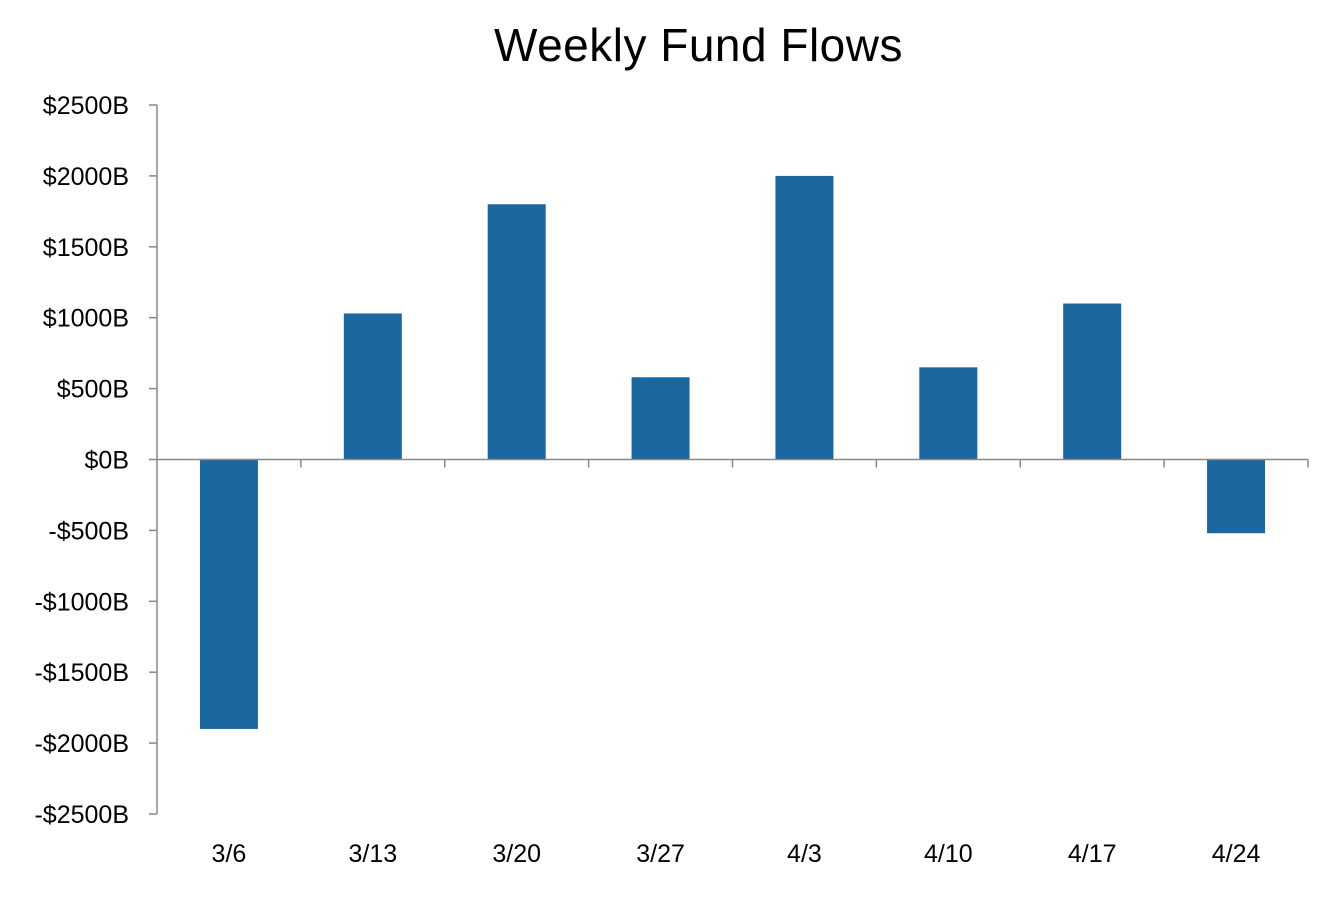 The height and width of the screenshot is (899, 1337). I want to click on y-tick-label: $1000B, so click(86, 319).